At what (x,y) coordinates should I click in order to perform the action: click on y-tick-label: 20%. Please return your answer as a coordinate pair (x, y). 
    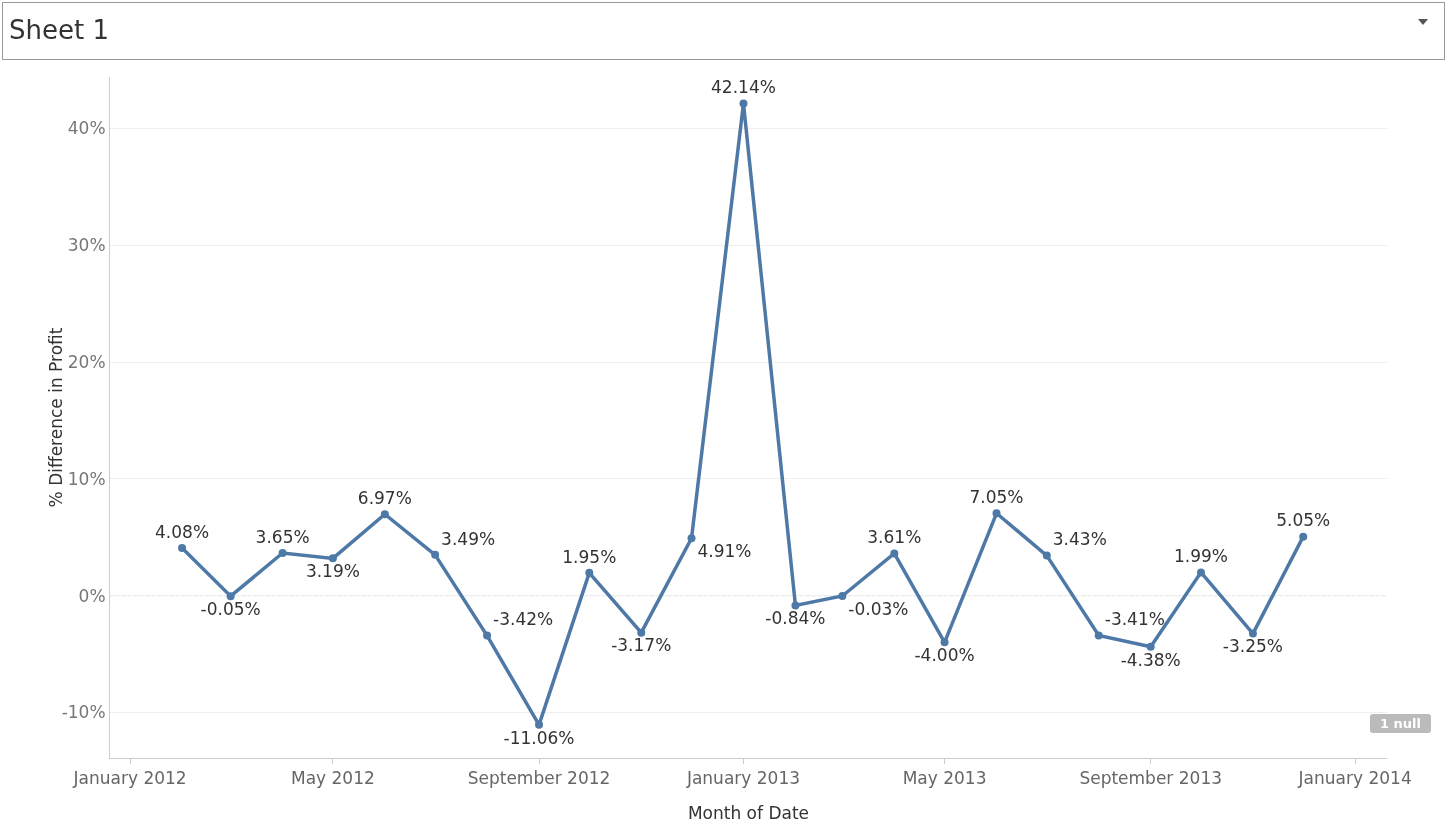
    Looking at the image, I should click on (86, 361).